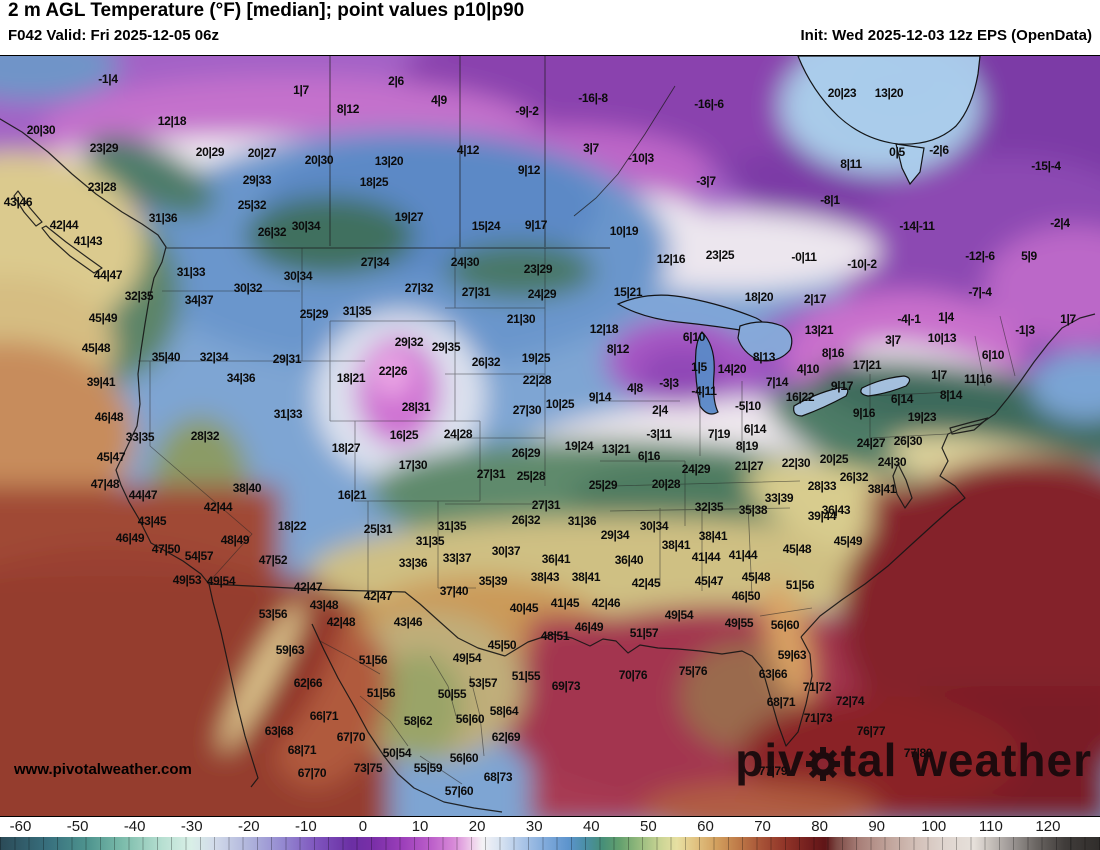 The width and height of the screenshot is (1100, 850). What do you see at coordinates (918, 753) in the screenshot?
I see `point-value: 77|80` at bounding box center [918, 753].